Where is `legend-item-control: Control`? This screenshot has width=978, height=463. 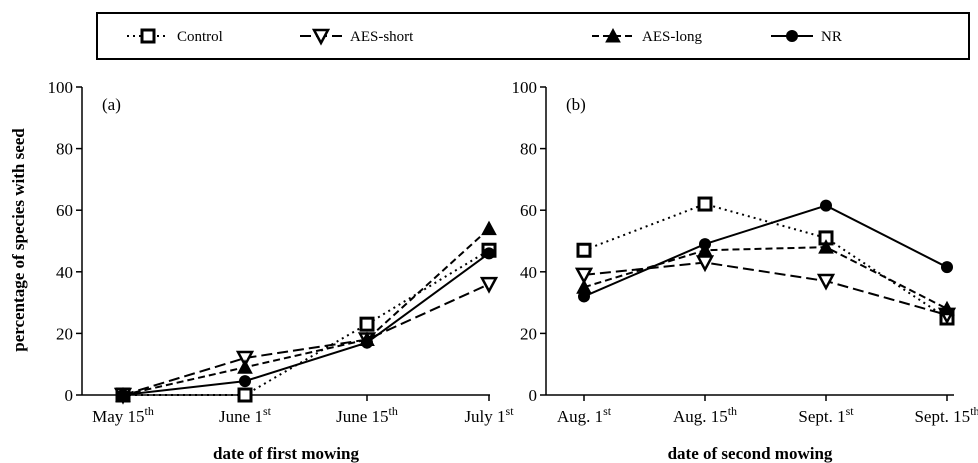 legend-item-control: Control is located at coordinates (175, 36).